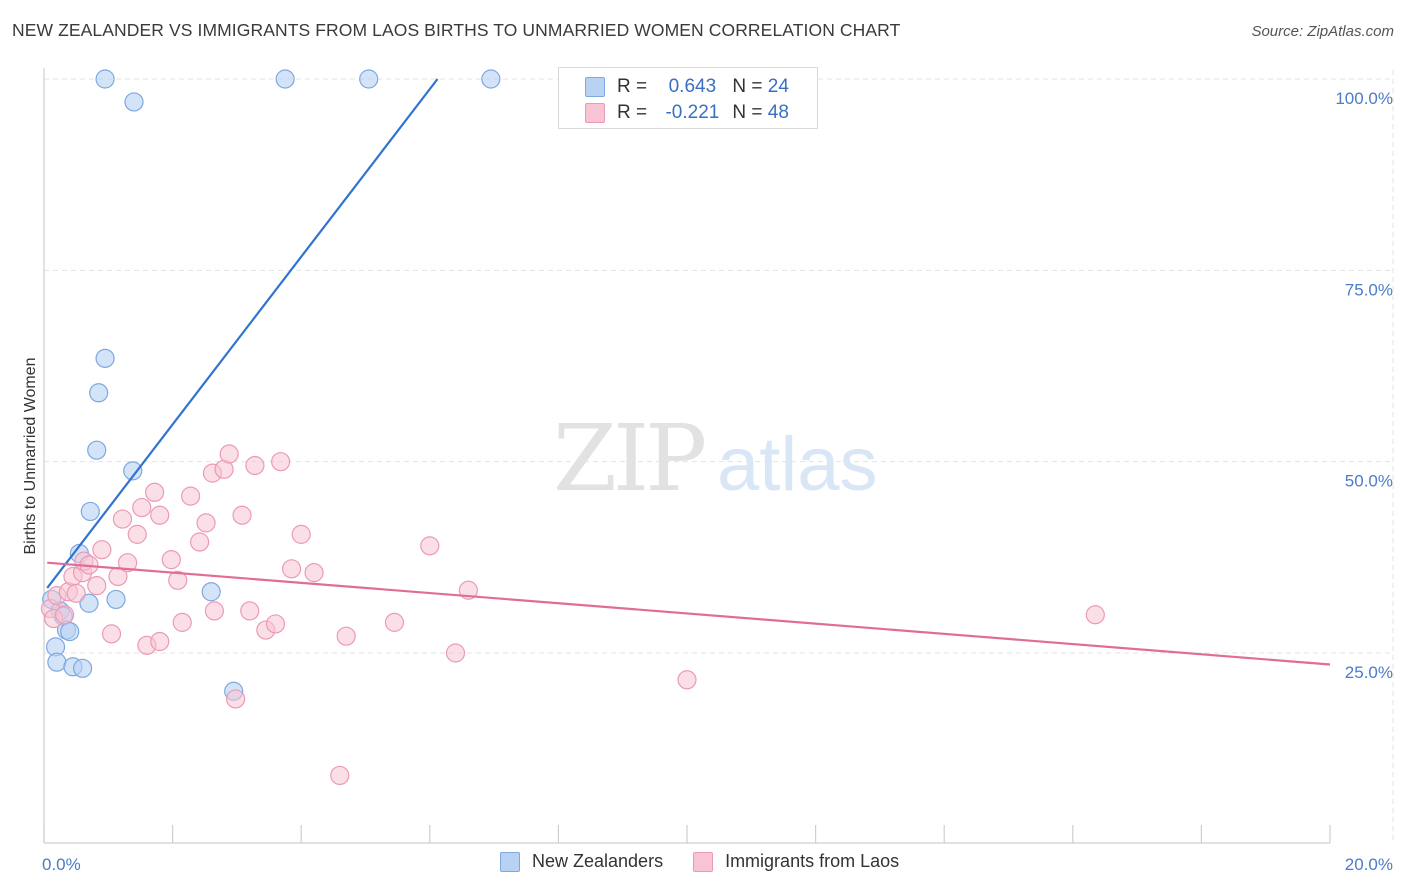 This screenshot has height=892, width=1406. Describe the element at coordinates (30, 455) in the screenshot. I see `y-axis-label: Births to Unmarried Women` at that location.